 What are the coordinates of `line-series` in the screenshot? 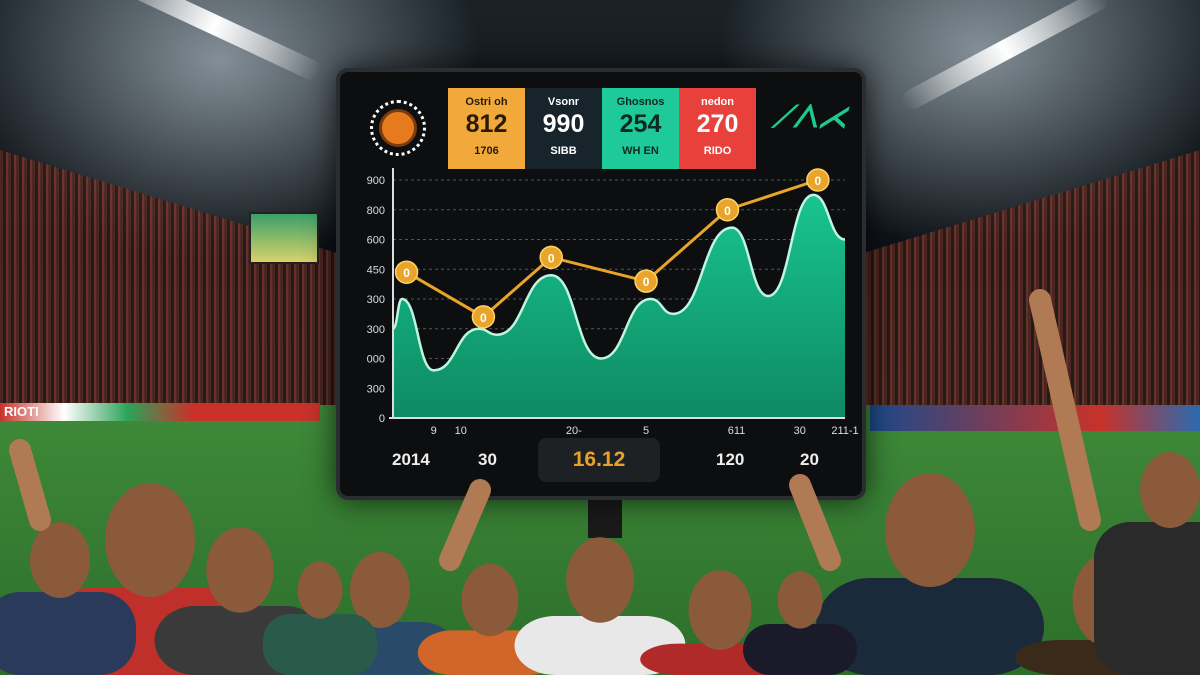 It's located at (612, 248).